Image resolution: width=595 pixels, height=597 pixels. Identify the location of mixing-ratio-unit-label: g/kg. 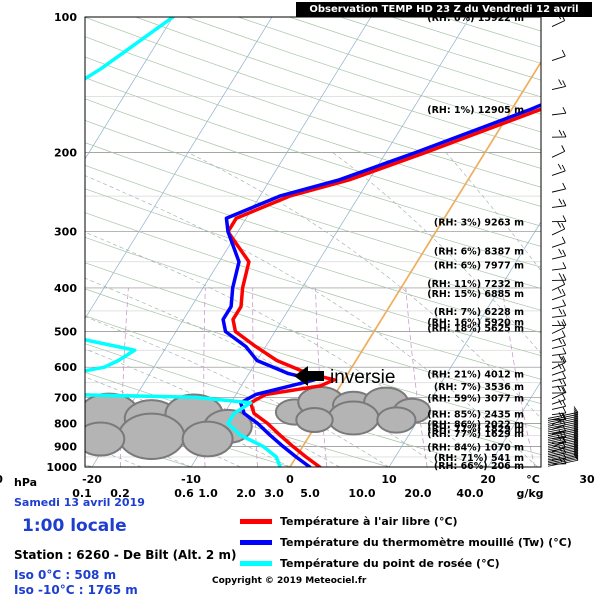
(529, 493).